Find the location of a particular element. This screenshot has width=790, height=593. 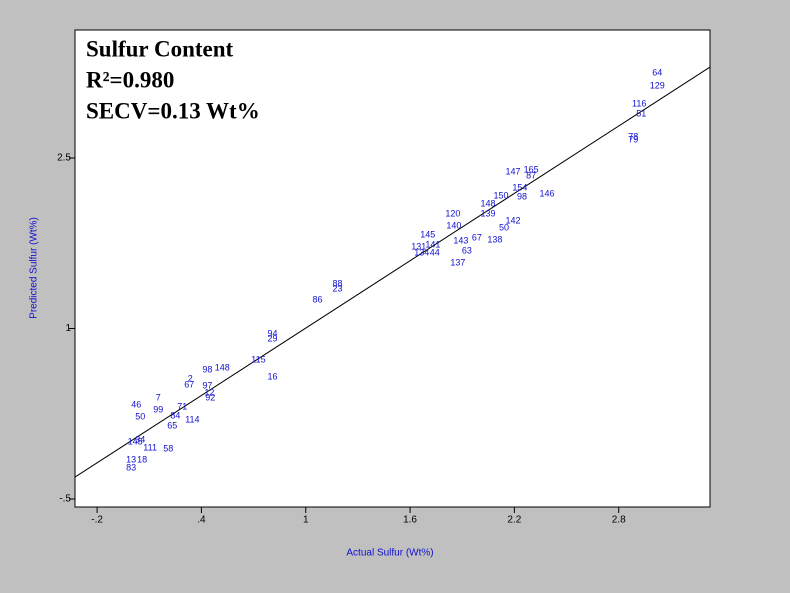

point-label: 142 is located at coordinates (512, 220).